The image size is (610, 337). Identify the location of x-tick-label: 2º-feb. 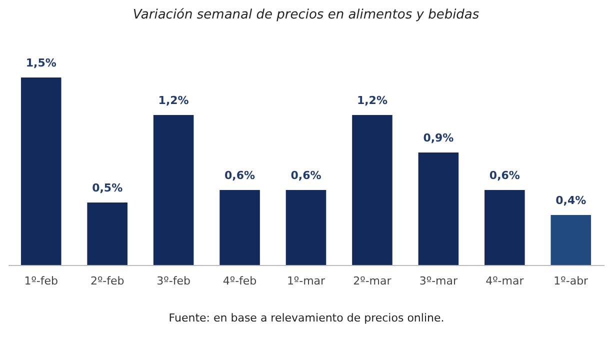
(107, 281).